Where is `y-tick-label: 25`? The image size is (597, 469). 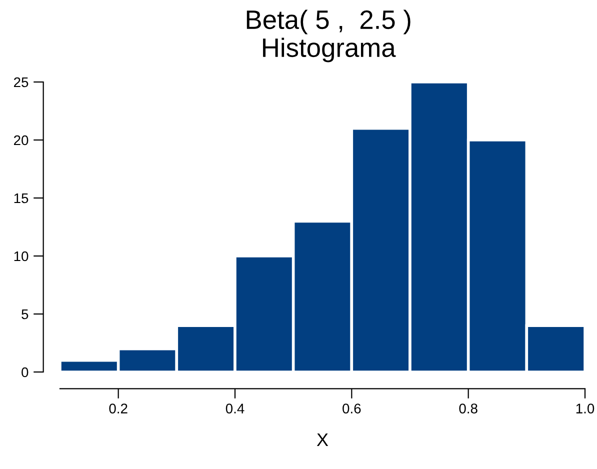 y-tick-label: 25 is located at coordinates (21, 82).